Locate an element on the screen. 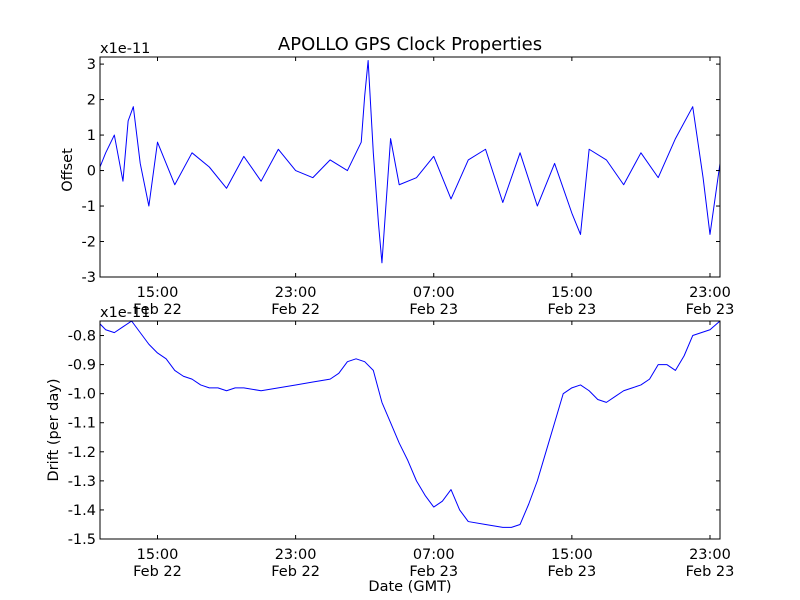  drift-y-tick-label-5: -1.0 is located at coordinates (82, 395).